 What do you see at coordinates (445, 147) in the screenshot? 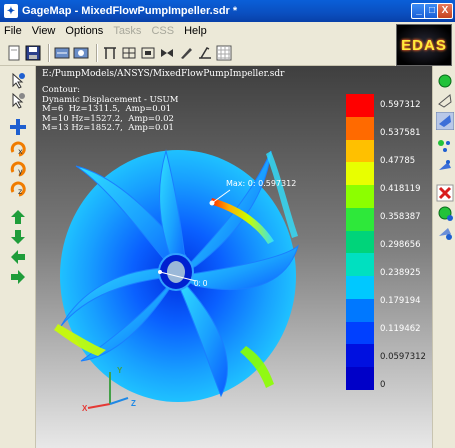
I see `node-dots-icon` at bounding box center [445, 147].